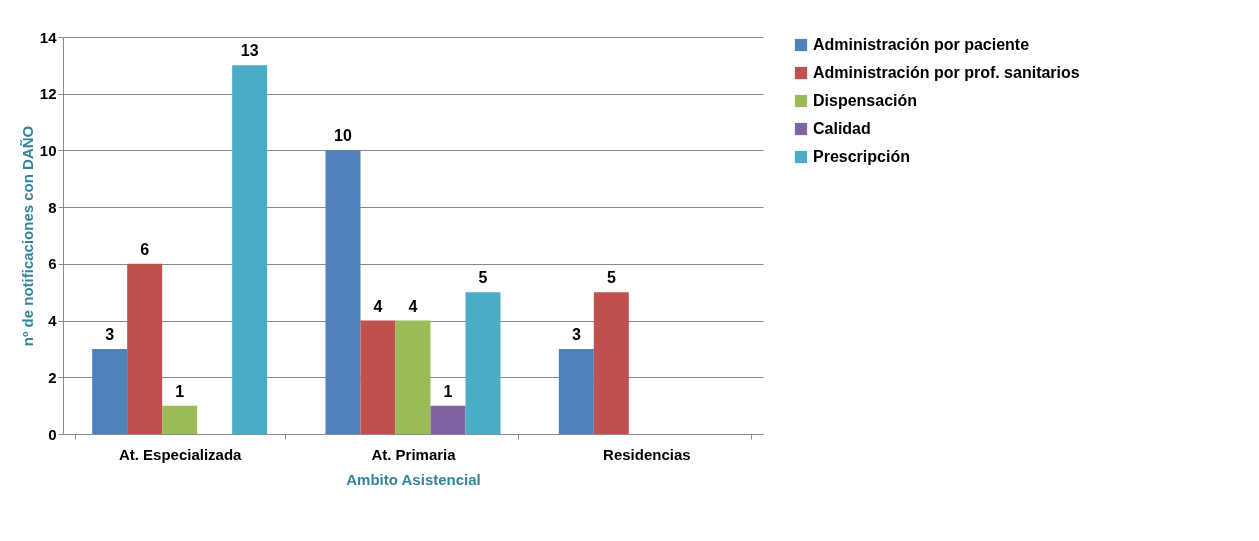  What do you see at coordinates (647, 454) in the screenshot?
I see `x-tick-label: Residencias` at bounding box center [647, 454].